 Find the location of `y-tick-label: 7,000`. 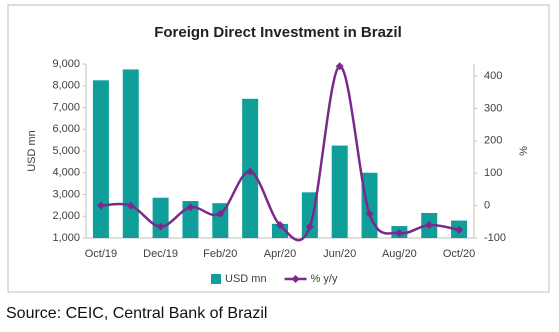

y-tick-label: 7,000 is located at coordinates (66, 107).